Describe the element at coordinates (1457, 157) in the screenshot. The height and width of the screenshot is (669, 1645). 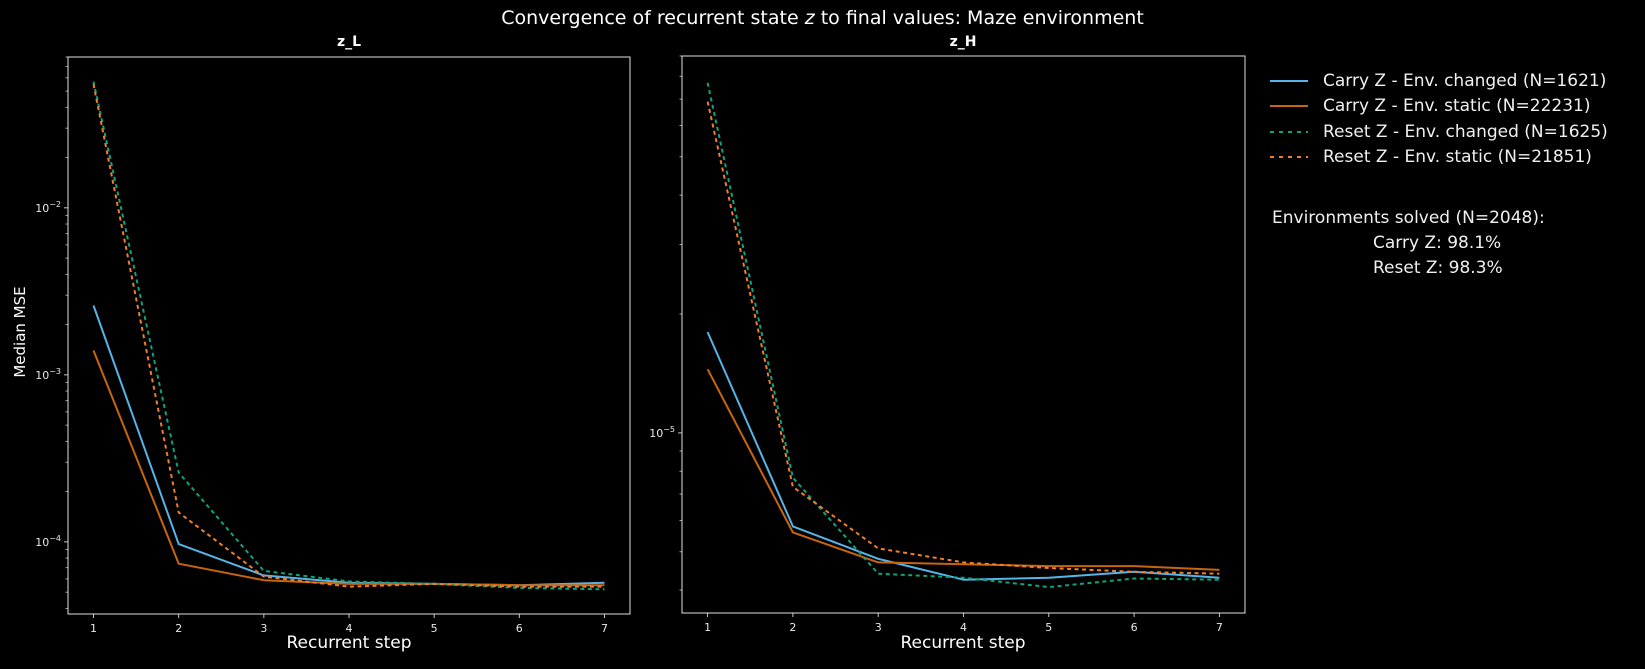
I see `legend-label: Reset Z - Env. static (N=21851)` at that location.